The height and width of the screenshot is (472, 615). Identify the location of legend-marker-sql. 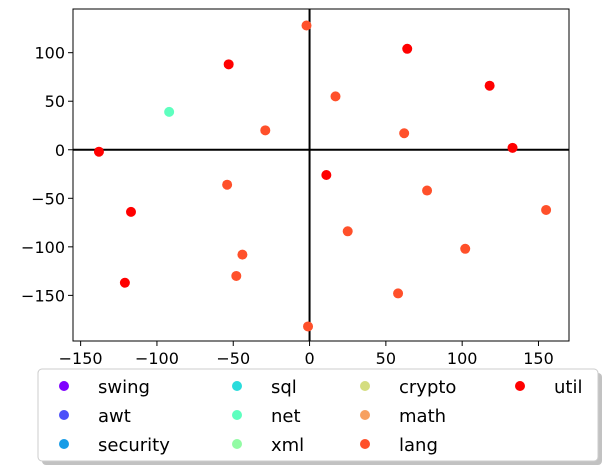
(237, 386).